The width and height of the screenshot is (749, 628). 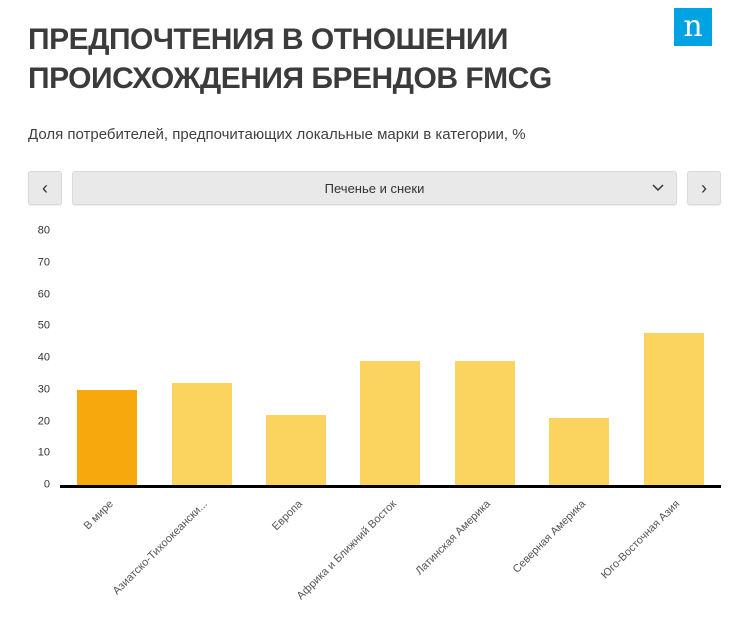 I want to click on y-axis: 0 10 20 30 40 50 60 70 80, so click(x=41, y=357).